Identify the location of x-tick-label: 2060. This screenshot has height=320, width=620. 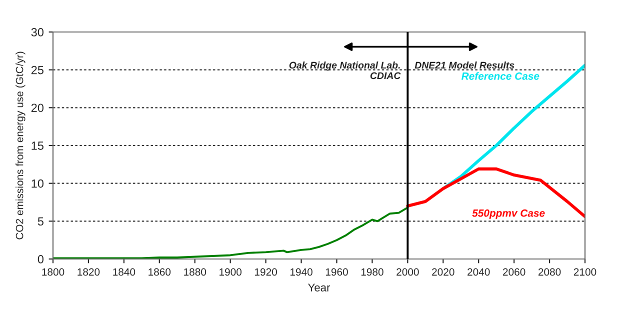
(514, 272).